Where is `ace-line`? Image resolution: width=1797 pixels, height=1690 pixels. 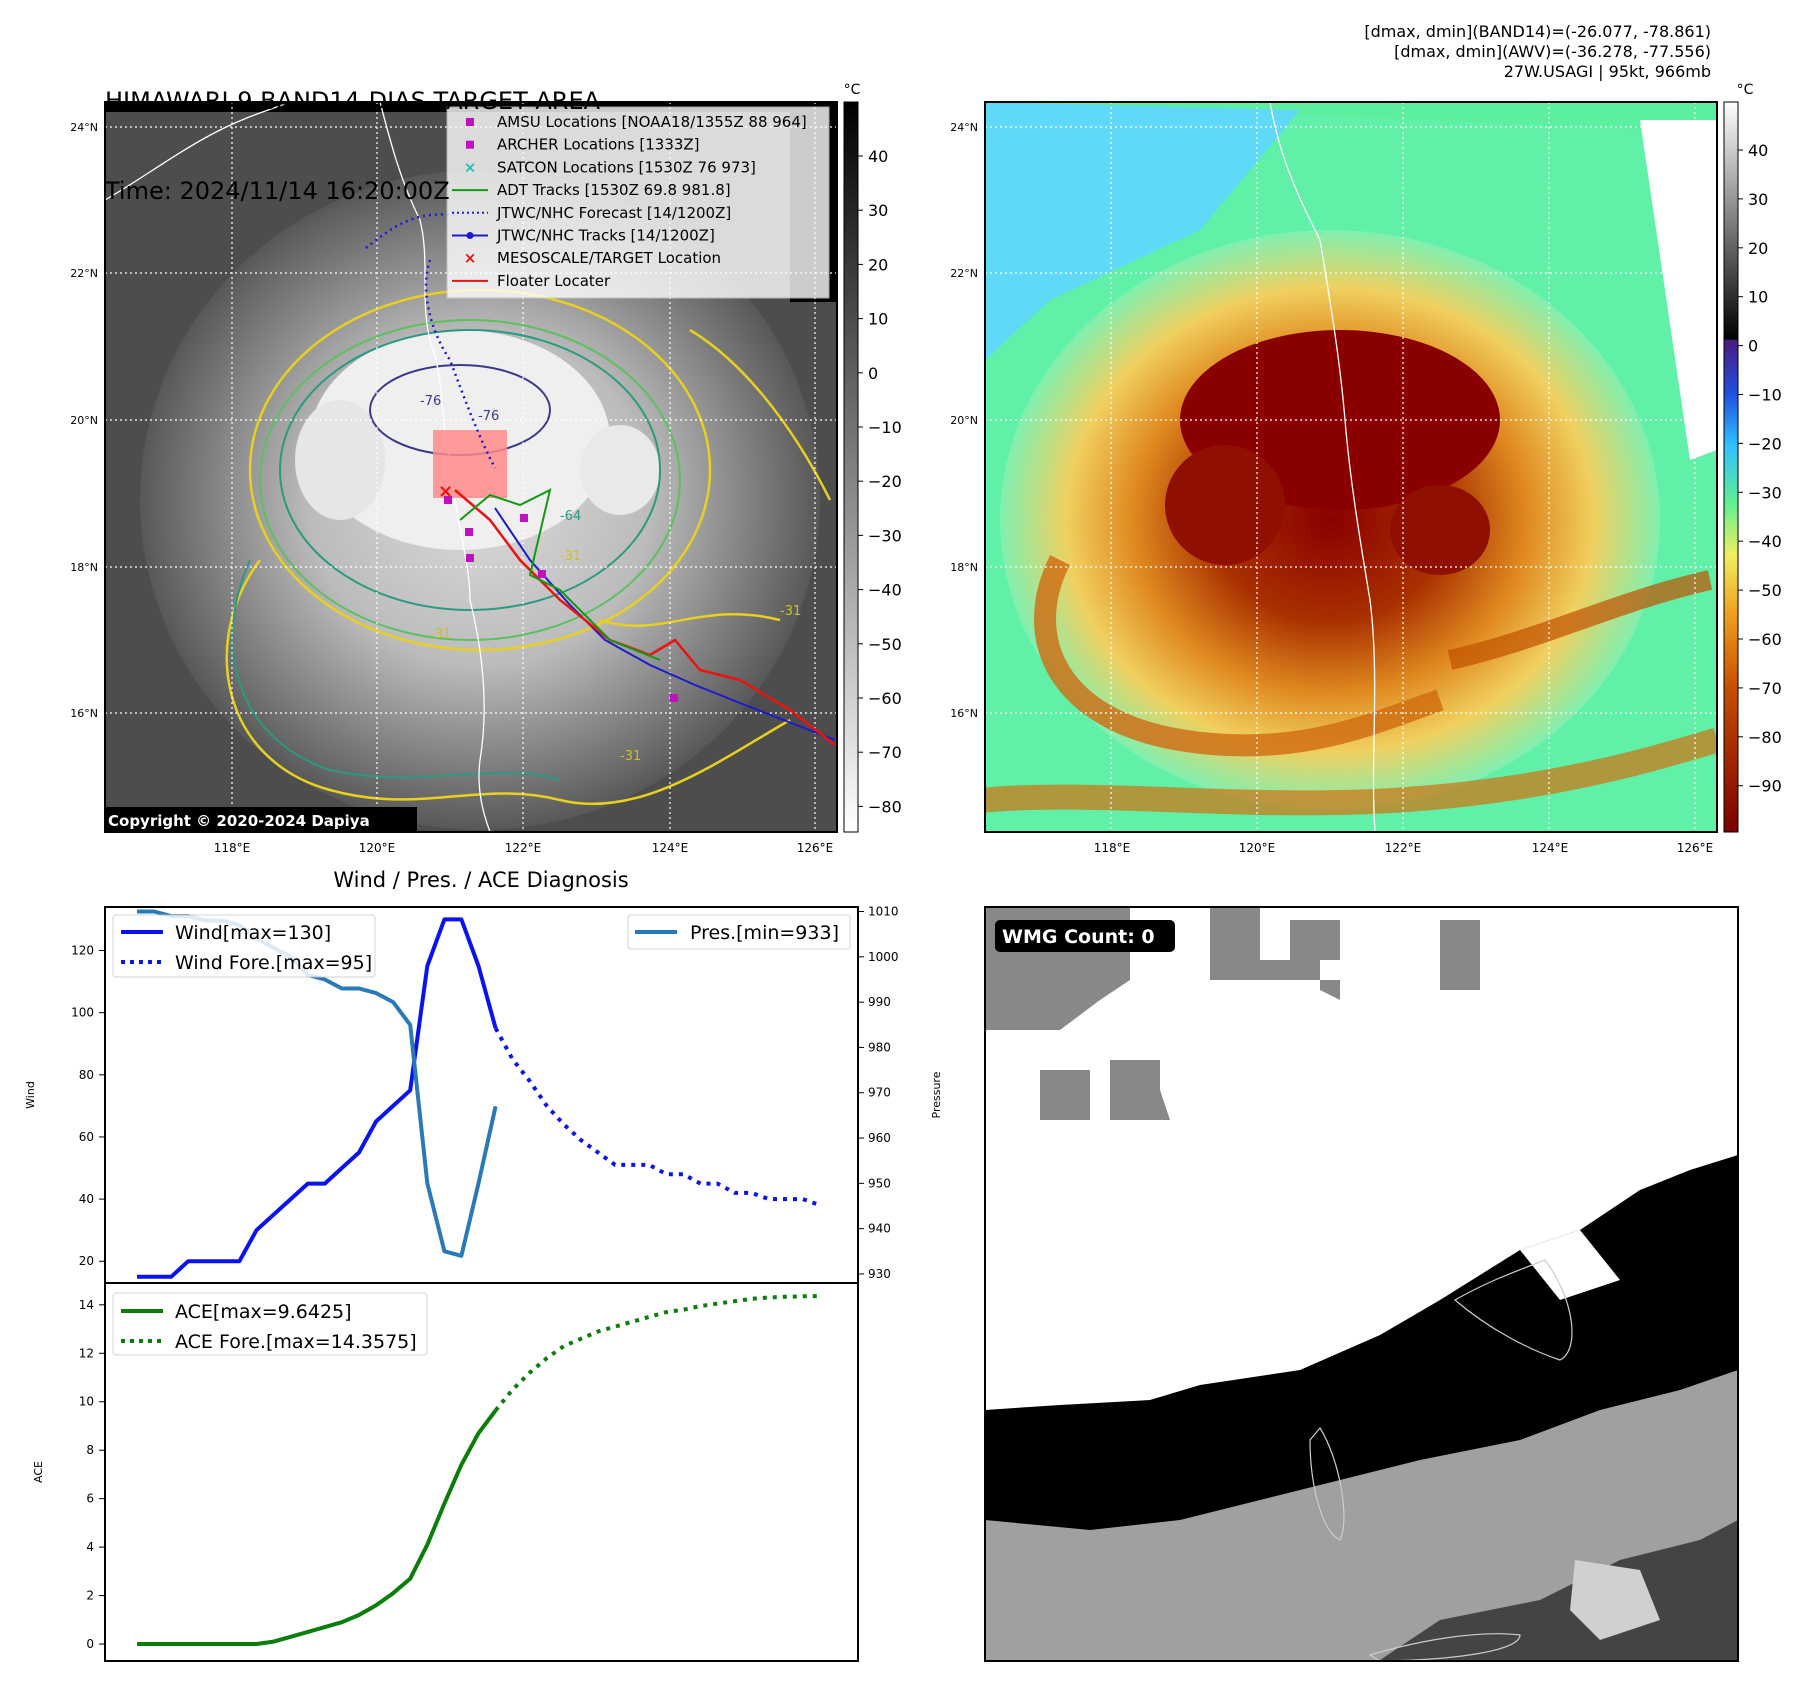 ace-line is located at coordinates (317, 1527).